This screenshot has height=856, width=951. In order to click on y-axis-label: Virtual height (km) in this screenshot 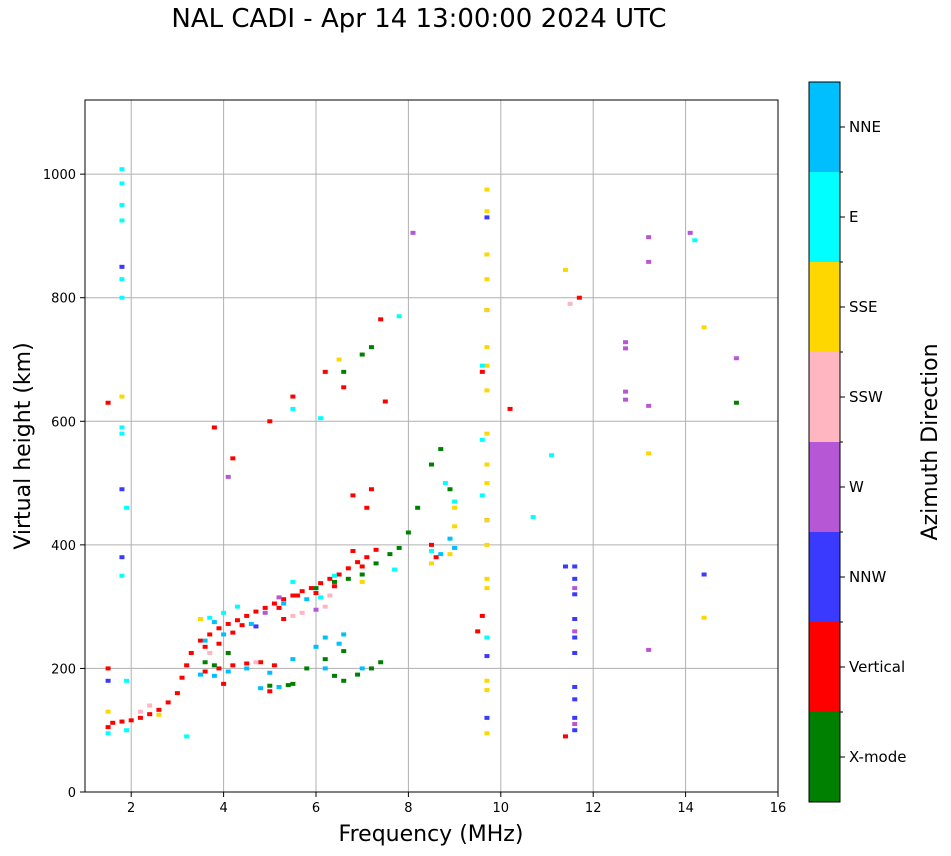, I will do `click(23, 445)`.